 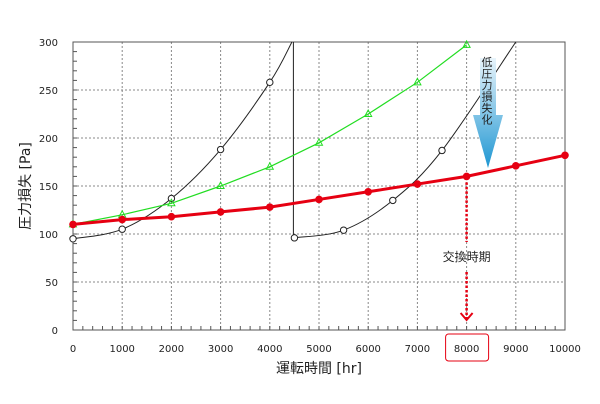 I want to click on highlight-box, so click(x=467, y=347).